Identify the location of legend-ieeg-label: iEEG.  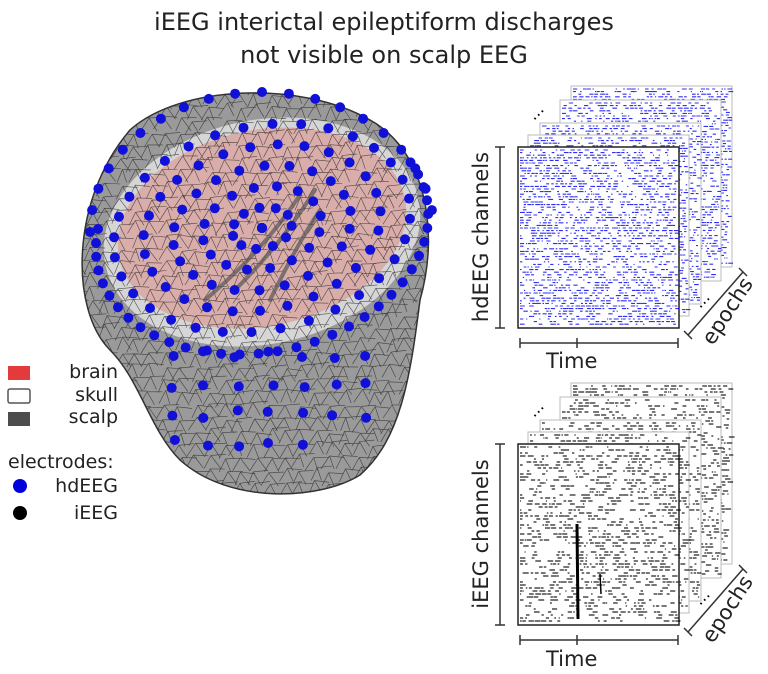
(95, 513).